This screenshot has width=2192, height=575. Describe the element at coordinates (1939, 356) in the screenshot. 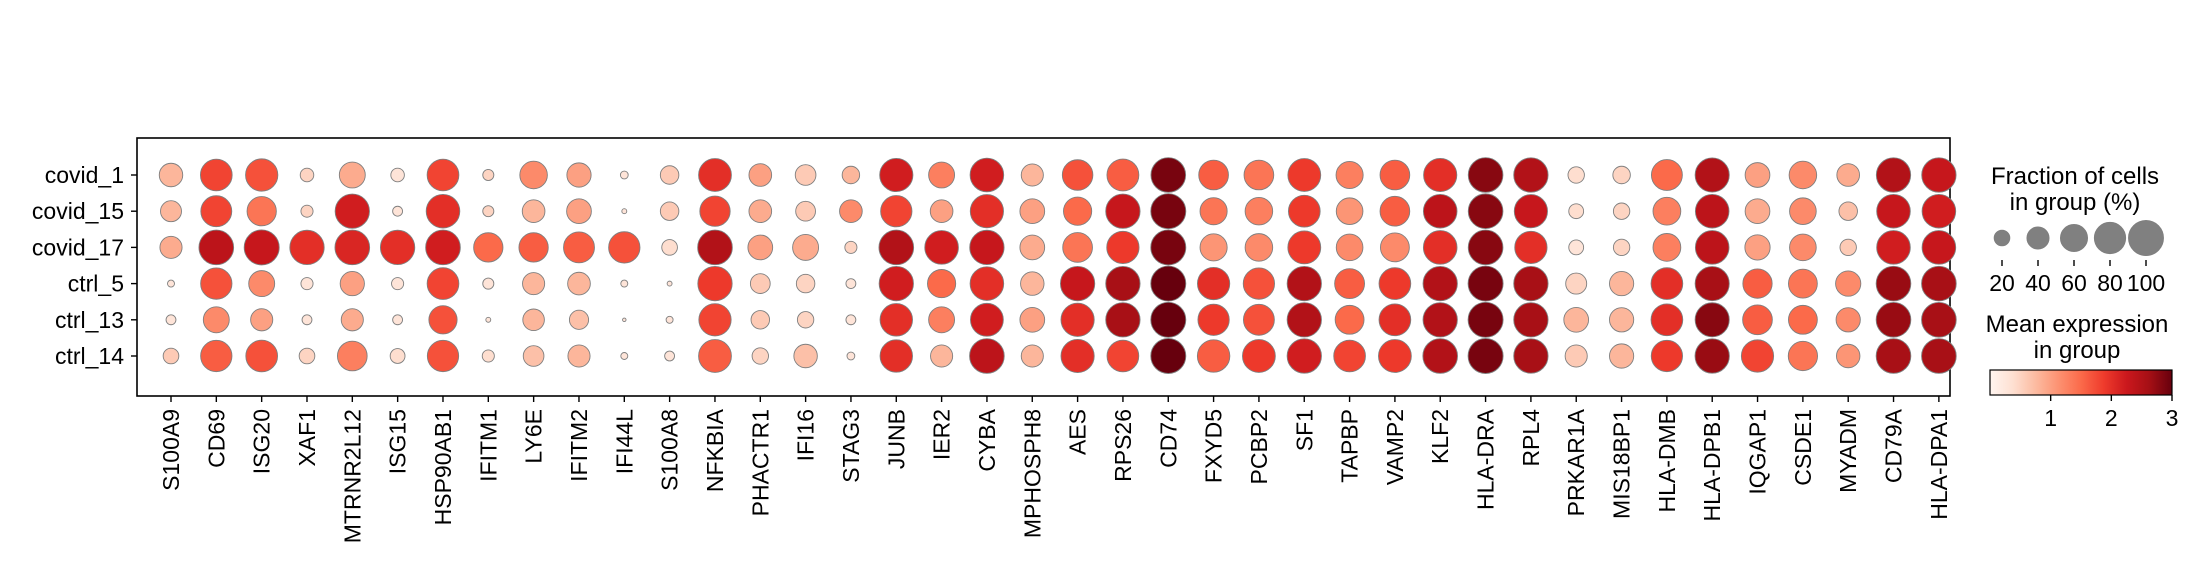

I see `dot-ctrl_14-HLA-DPA1` at that location.